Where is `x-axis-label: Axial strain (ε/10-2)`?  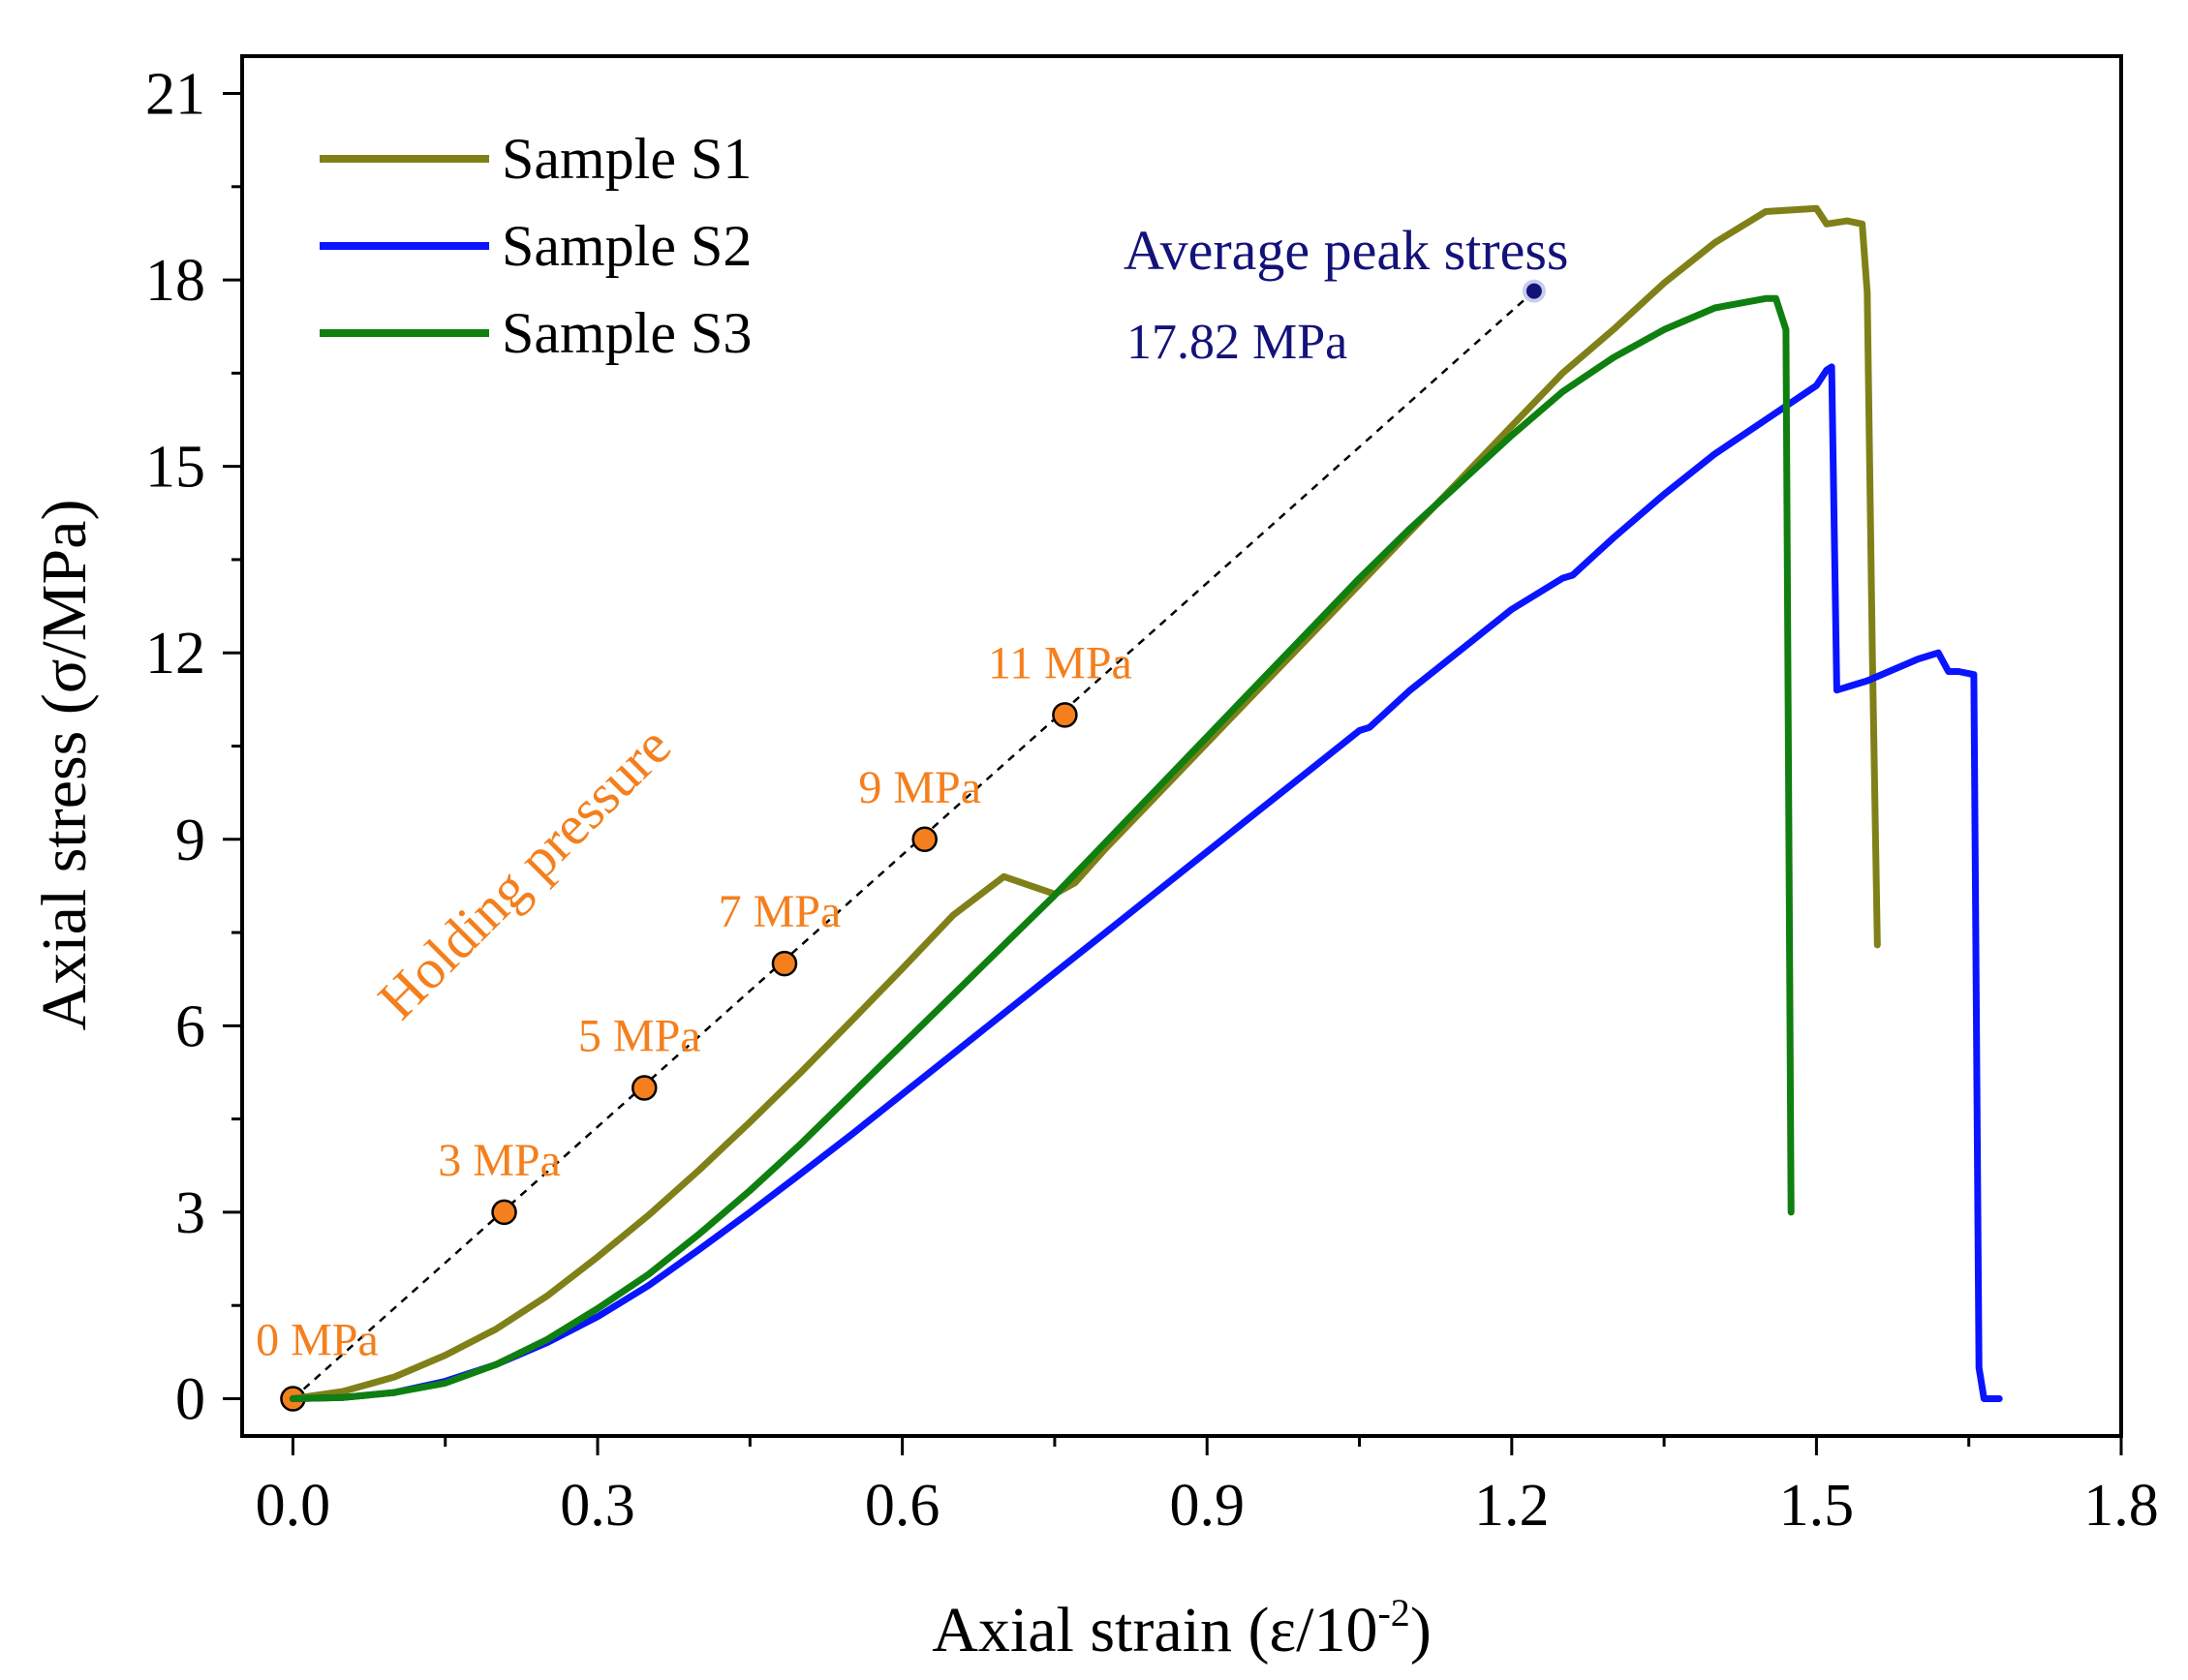
x-axis-label: Axial strain (ε/10-2) is located at coordinates (1182, 1628).